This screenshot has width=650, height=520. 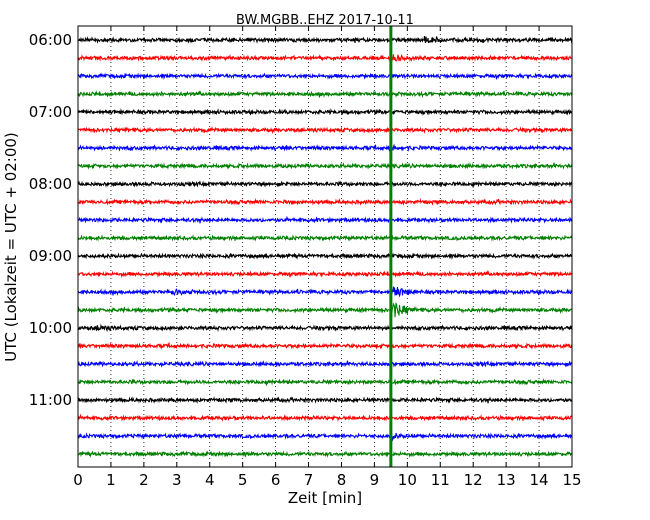 What do you see at coordinates (342, 480) in the screenshot?
I see `x-tick-label: 8` at bounding box center [342, 480].